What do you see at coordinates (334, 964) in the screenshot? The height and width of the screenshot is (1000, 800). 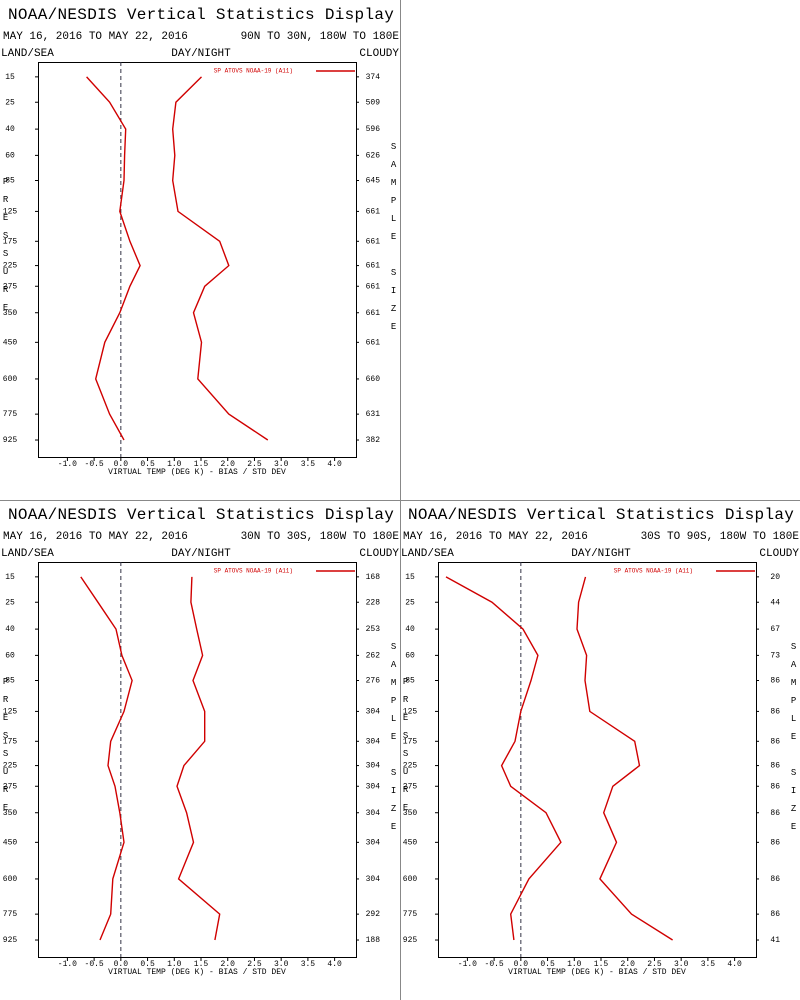 I see `x-tick-label: 4.0` at bounding box center [334, 964].